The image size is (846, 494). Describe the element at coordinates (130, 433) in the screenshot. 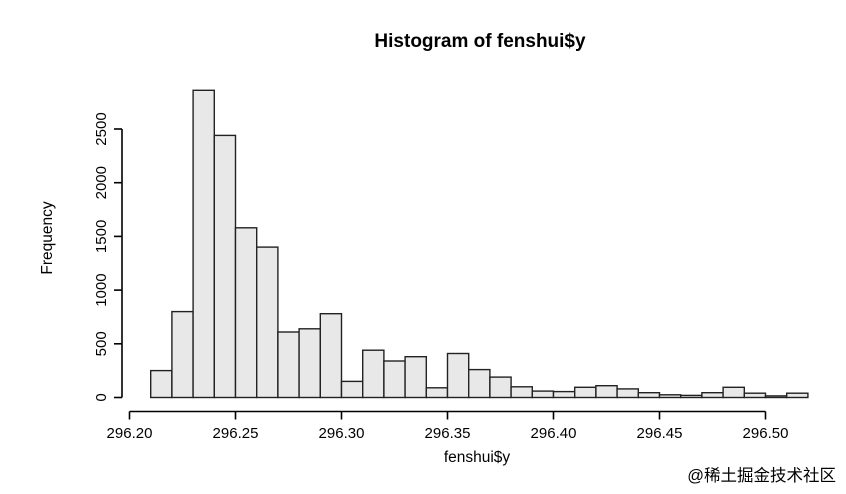

I see `x-tick-label: 296.20` at that location.